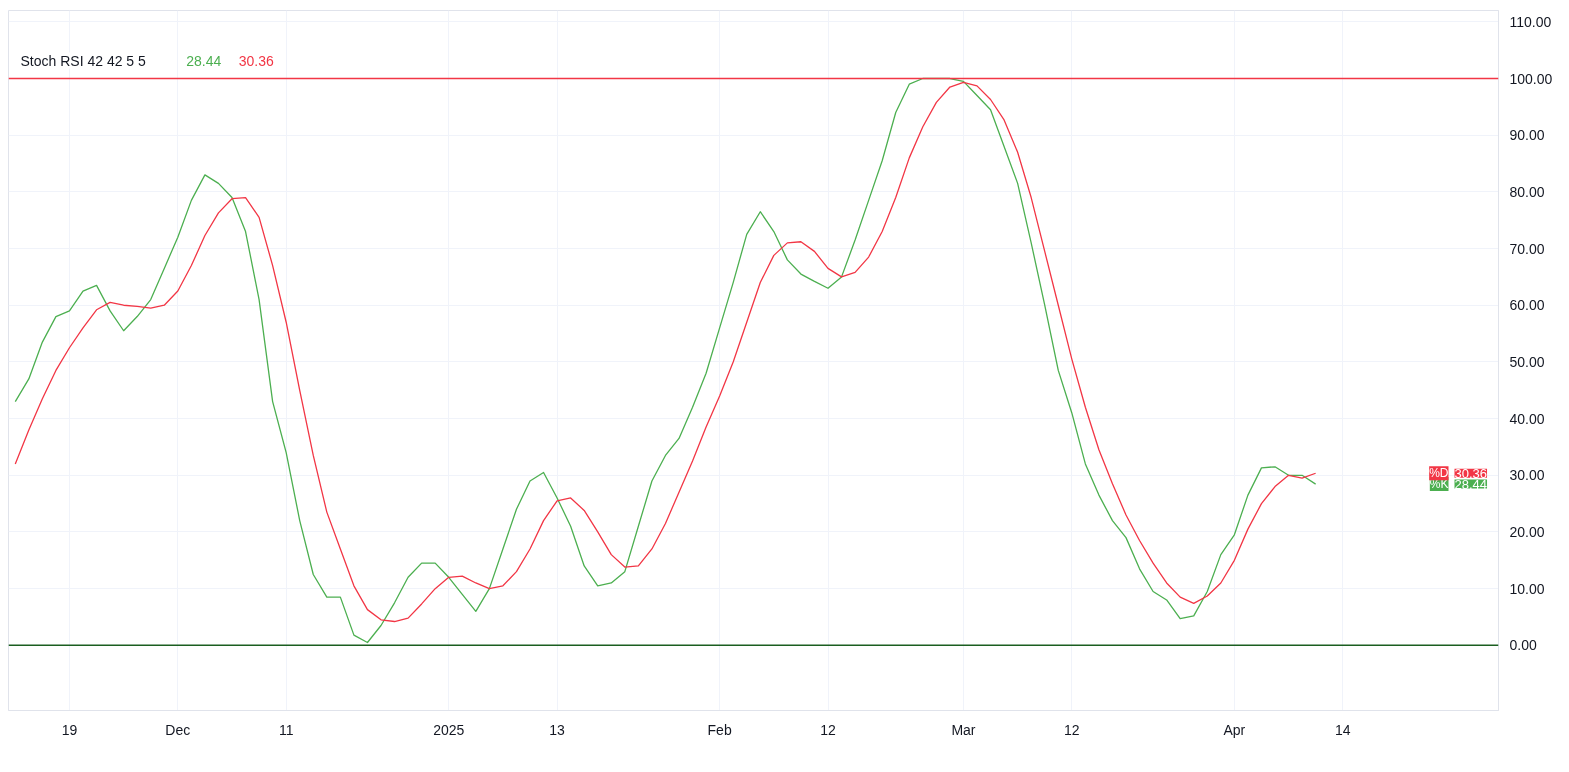  What do you see at coordinates (1342, 729) in the screenshot?
I see `x-tick-label: 14` at bounding box center [1342, 729].